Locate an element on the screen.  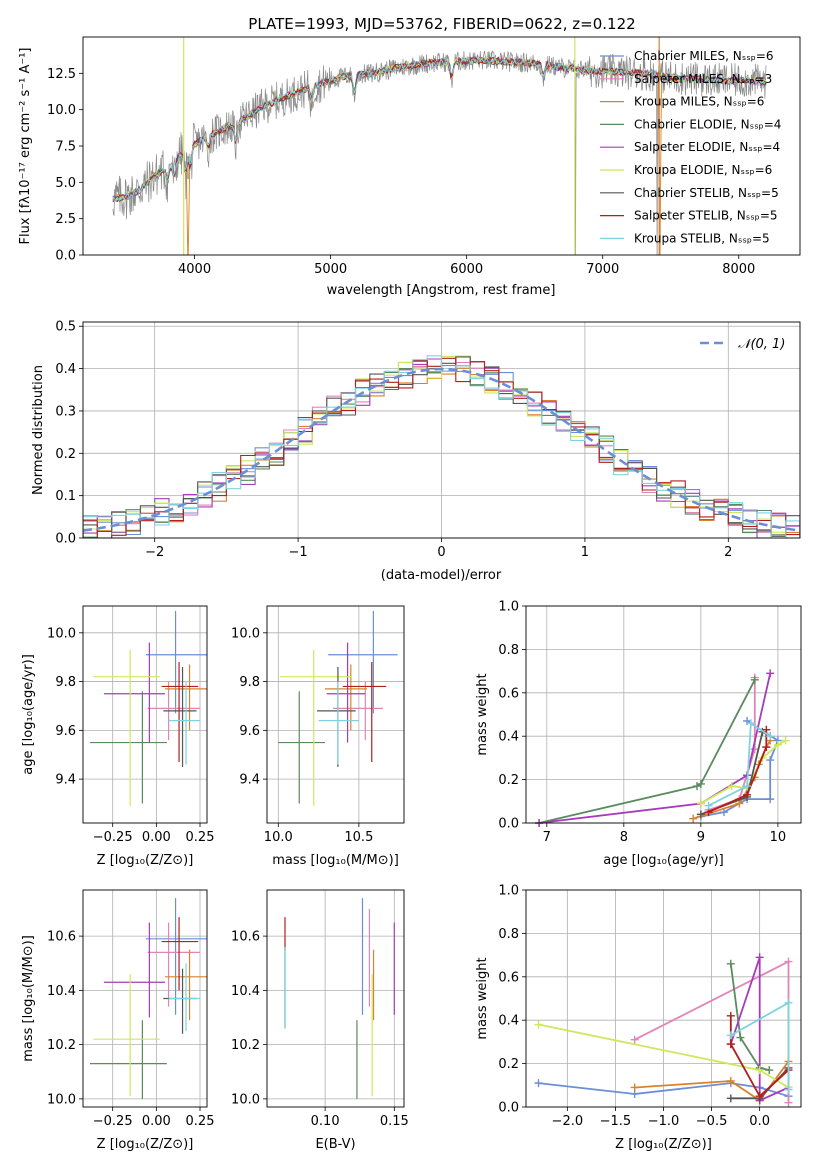
x-tick-label: 0.25 is located at coordinates (200, 1121).